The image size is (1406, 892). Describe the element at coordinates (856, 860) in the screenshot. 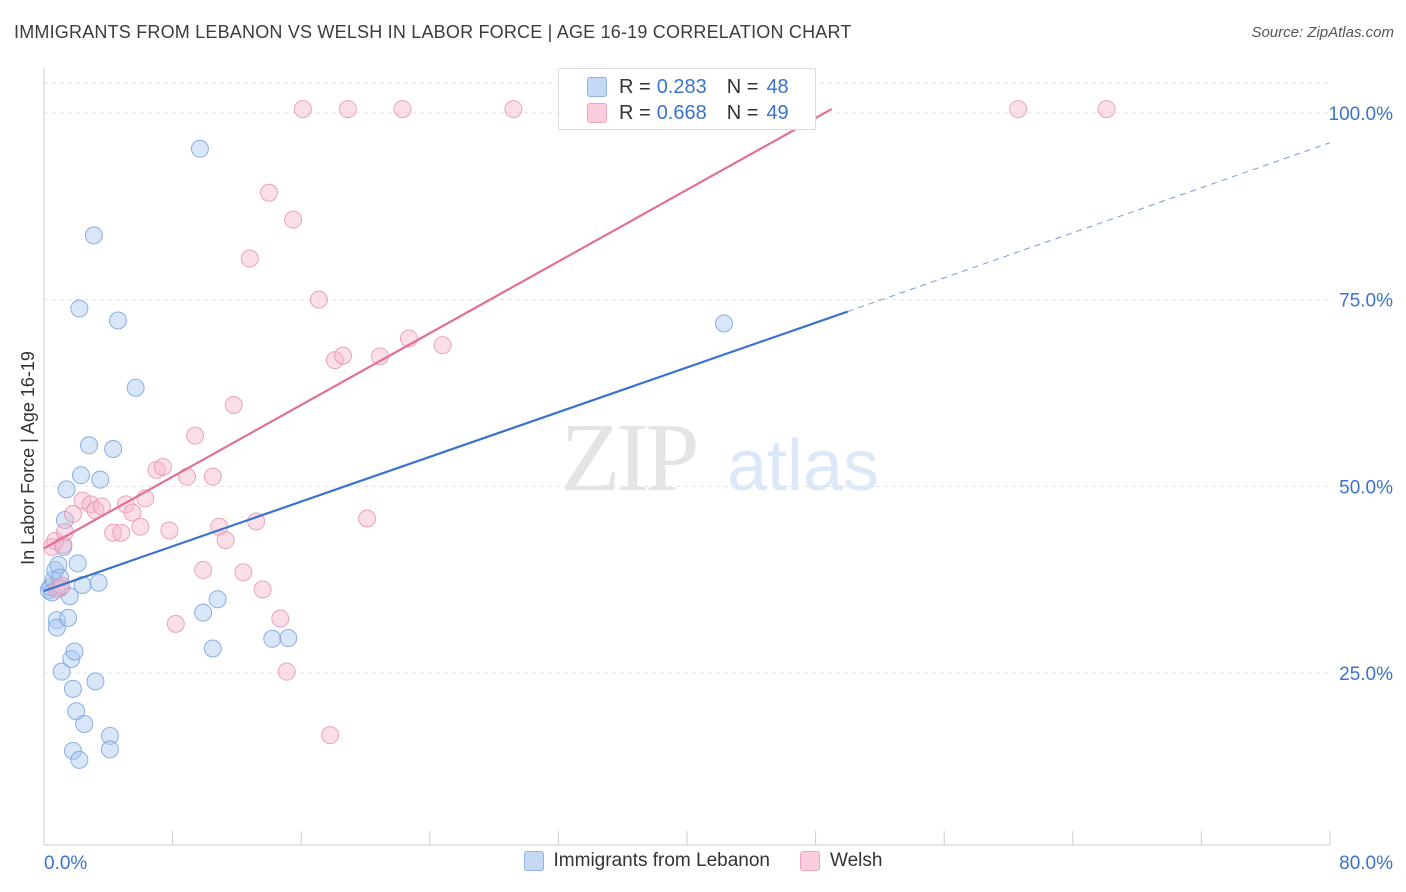

I see `legend-label-welsh: Welsh` at that location.